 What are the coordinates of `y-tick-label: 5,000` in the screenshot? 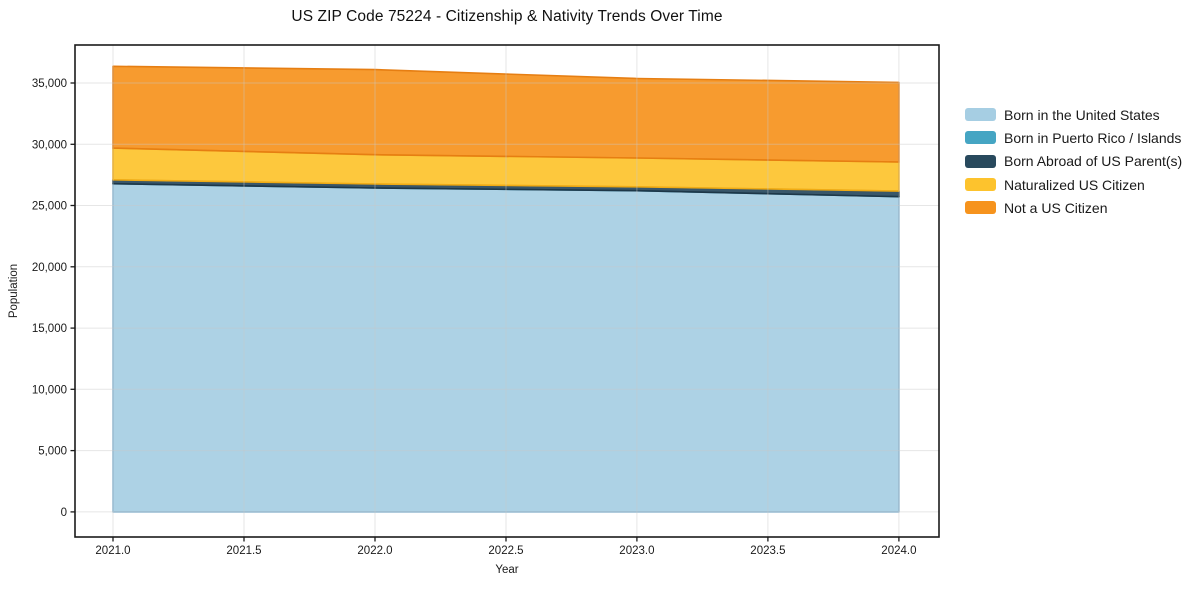 It's located at (52, 452).